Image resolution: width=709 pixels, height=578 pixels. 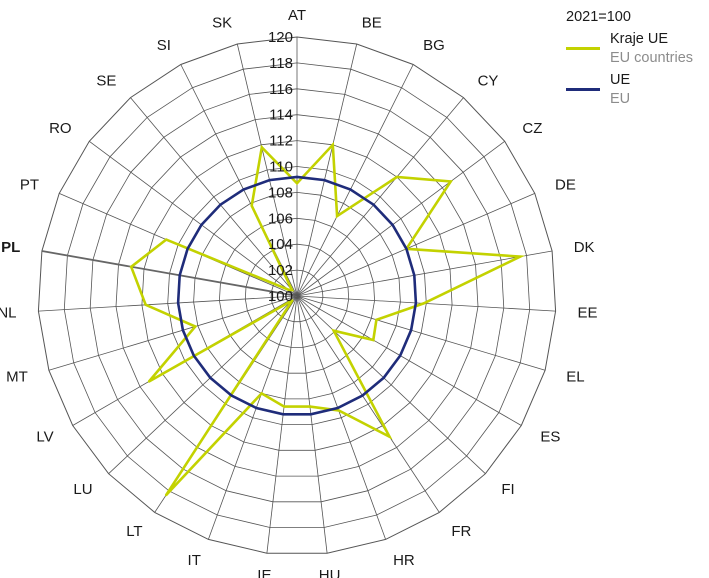 I want to click on series-line, so click(x=297, y=295).